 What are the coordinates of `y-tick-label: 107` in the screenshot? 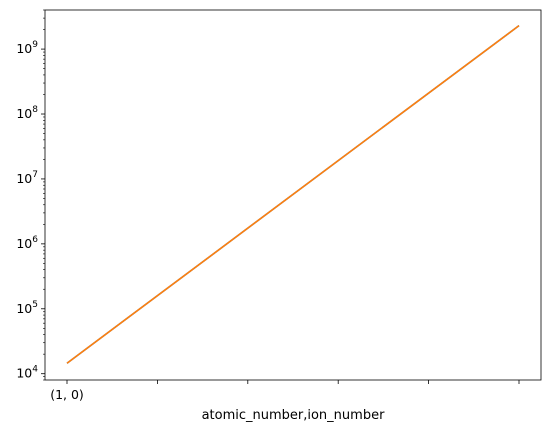 It's located at (27, 178).